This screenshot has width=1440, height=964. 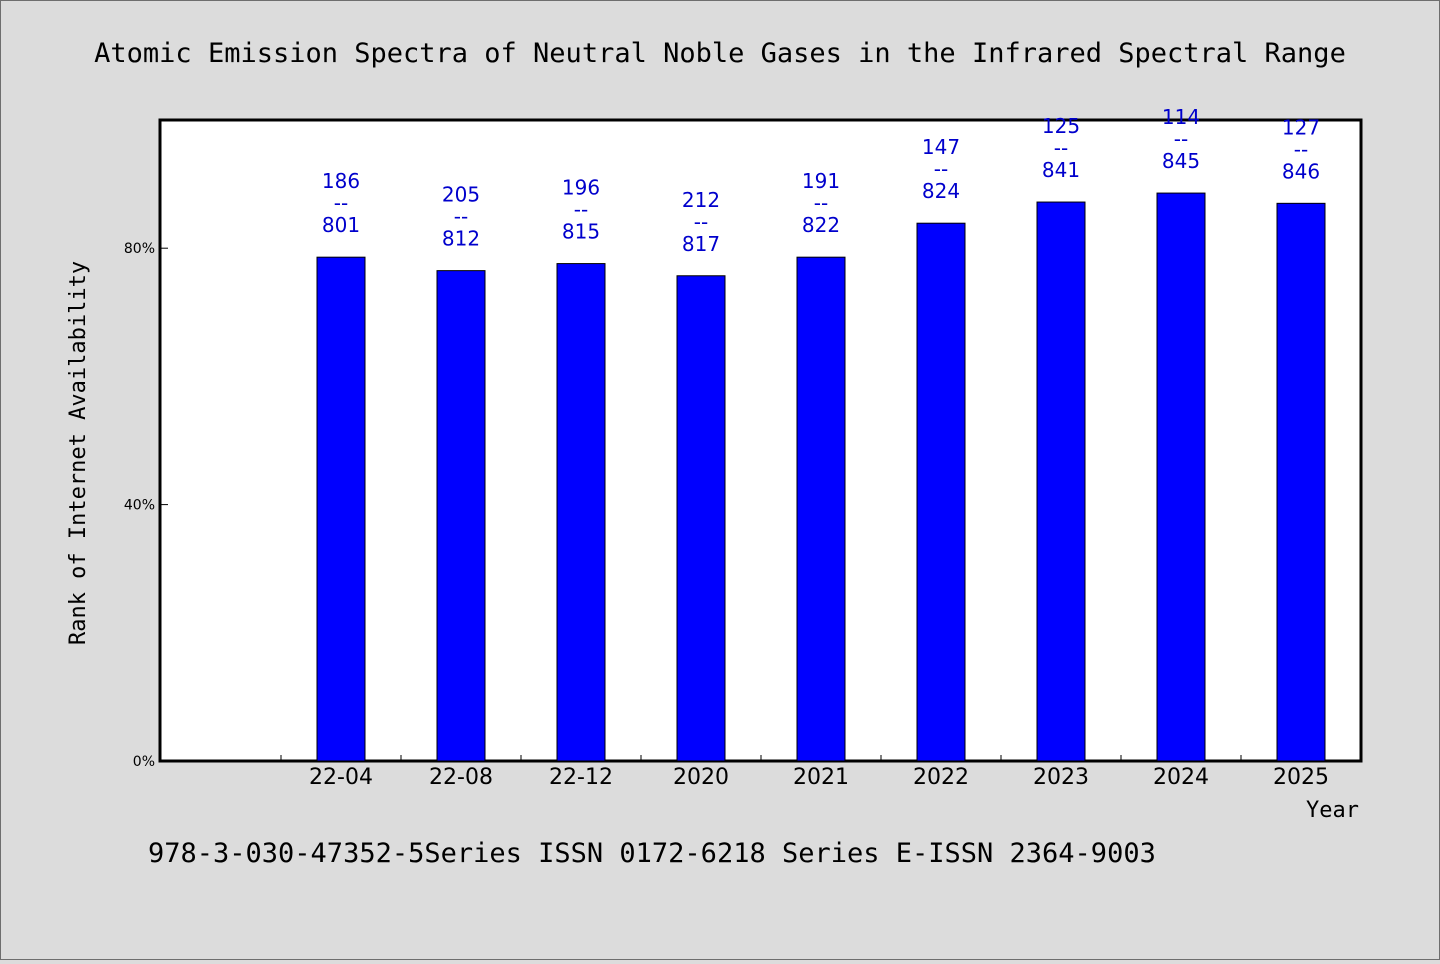 I want to click on x-tick-label: 2025, so click(x=1301, y=777).